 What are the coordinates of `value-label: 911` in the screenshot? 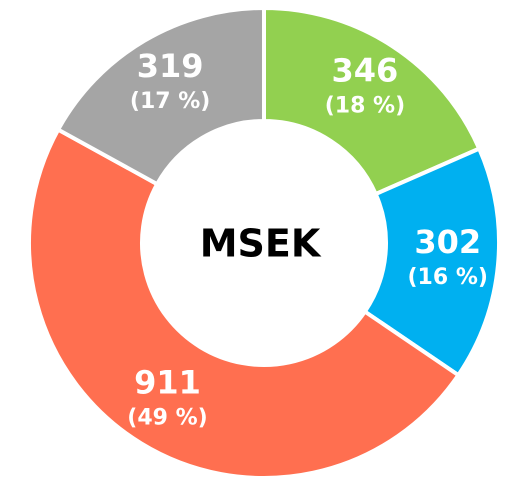 It's located at (167, 382).